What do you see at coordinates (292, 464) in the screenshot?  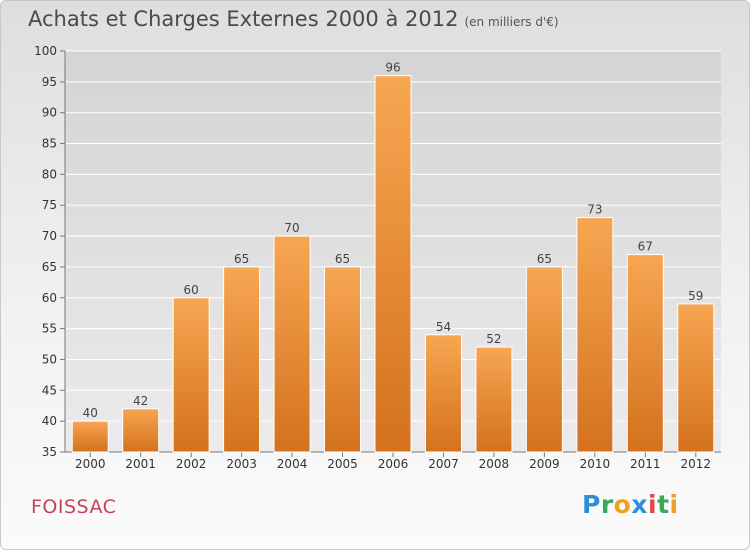 I see `x-tick-label: 2004` at bounding box center [292, 464].